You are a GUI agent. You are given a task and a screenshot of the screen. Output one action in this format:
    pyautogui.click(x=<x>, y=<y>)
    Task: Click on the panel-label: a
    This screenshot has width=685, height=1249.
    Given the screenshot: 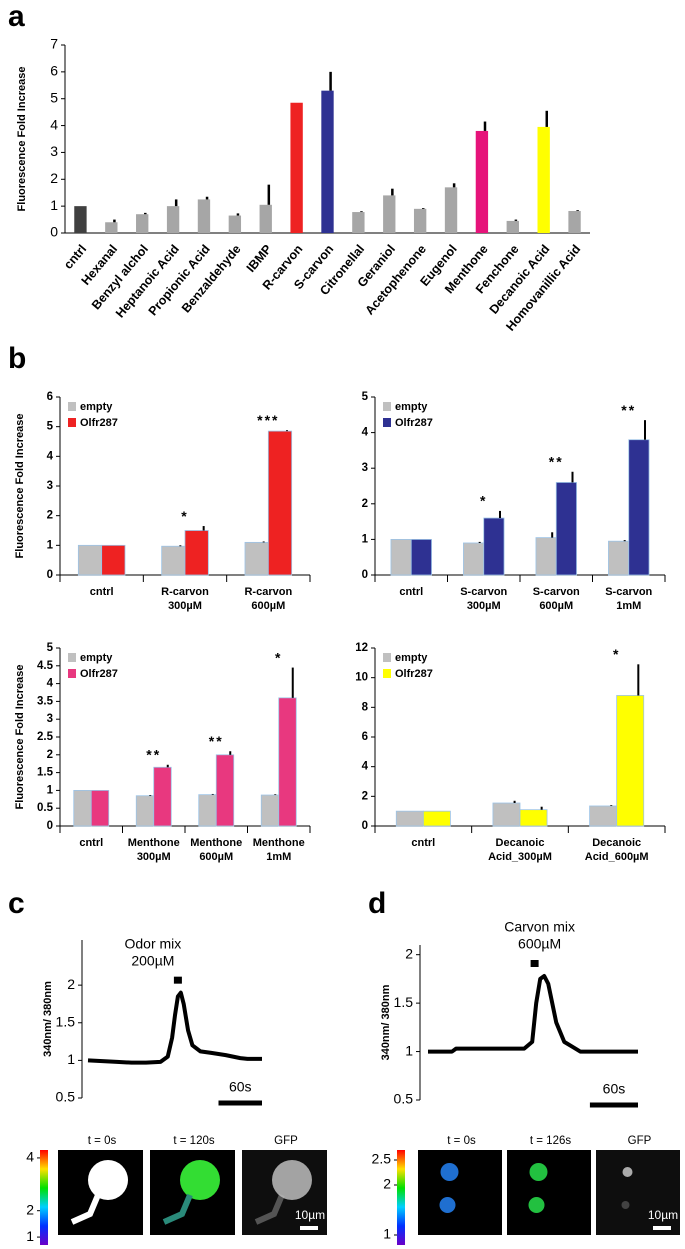 What is the action you would take?
    pyautogui.click(x=16, y=16)
    